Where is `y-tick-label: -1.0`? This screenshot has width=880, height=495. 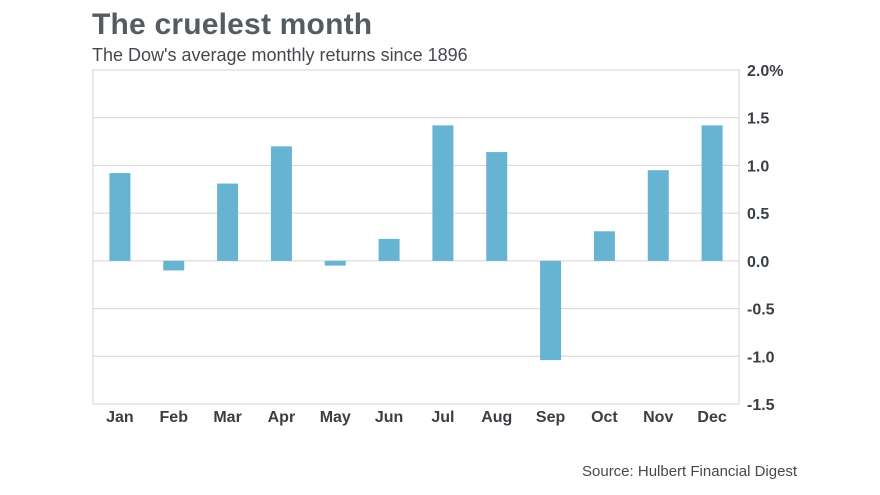 y-tick-label: -1.0 is located at coordinates (761, 357).